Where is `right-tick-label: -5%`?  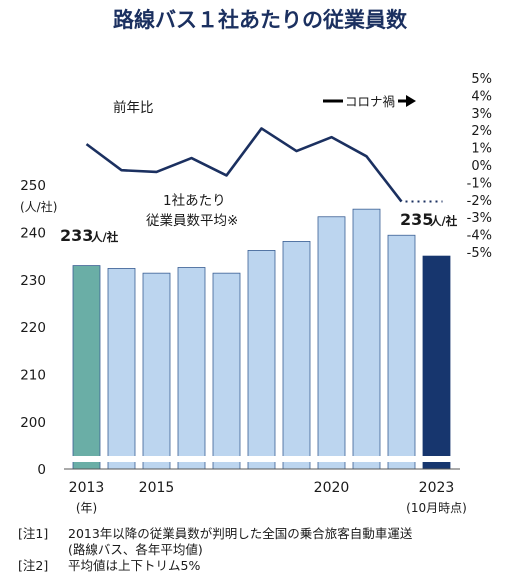 right-tick-label: -5% is located at coordinates (479, 253).